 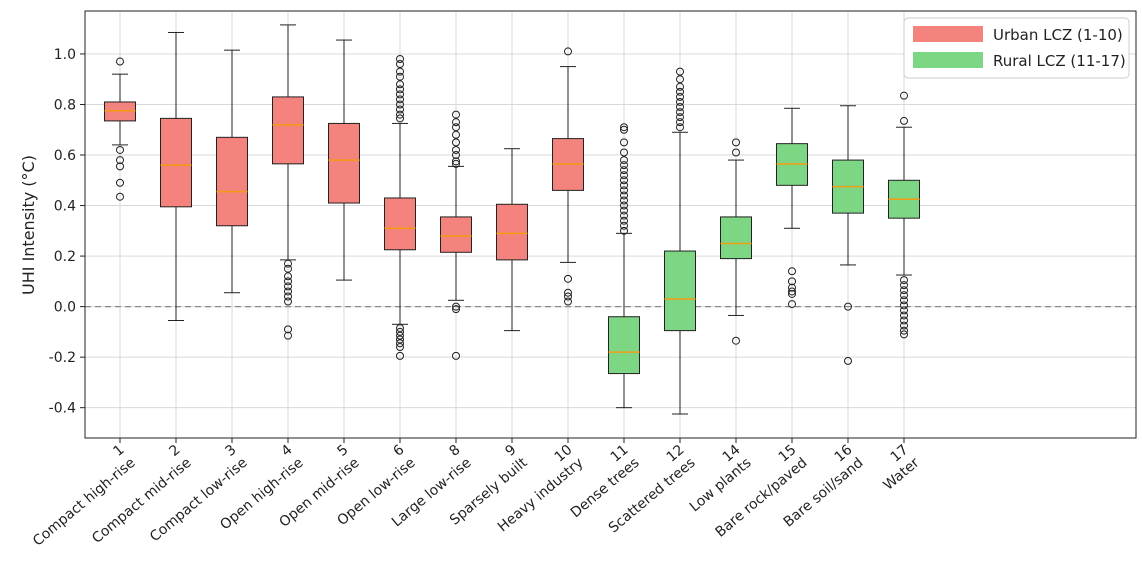 I want to click on y-tick-label: 0.6, so click(x=65, y=156).